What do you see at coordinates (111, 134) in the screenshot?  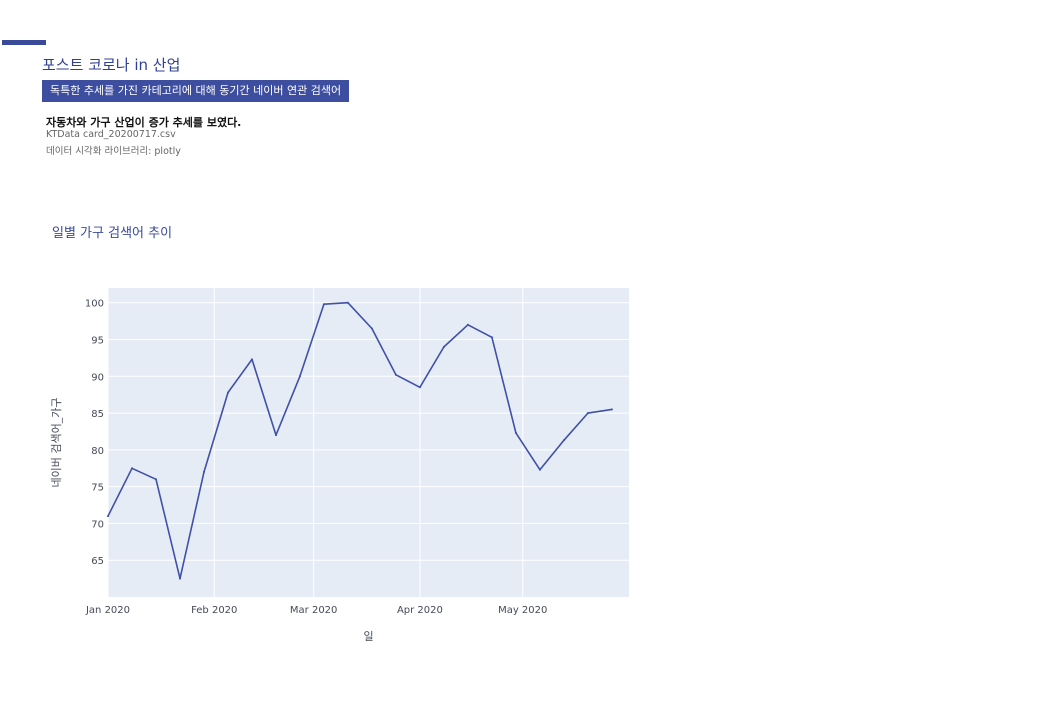 I see `data-source: KTData card_20200717.csv` at bounding box center [111, 134].